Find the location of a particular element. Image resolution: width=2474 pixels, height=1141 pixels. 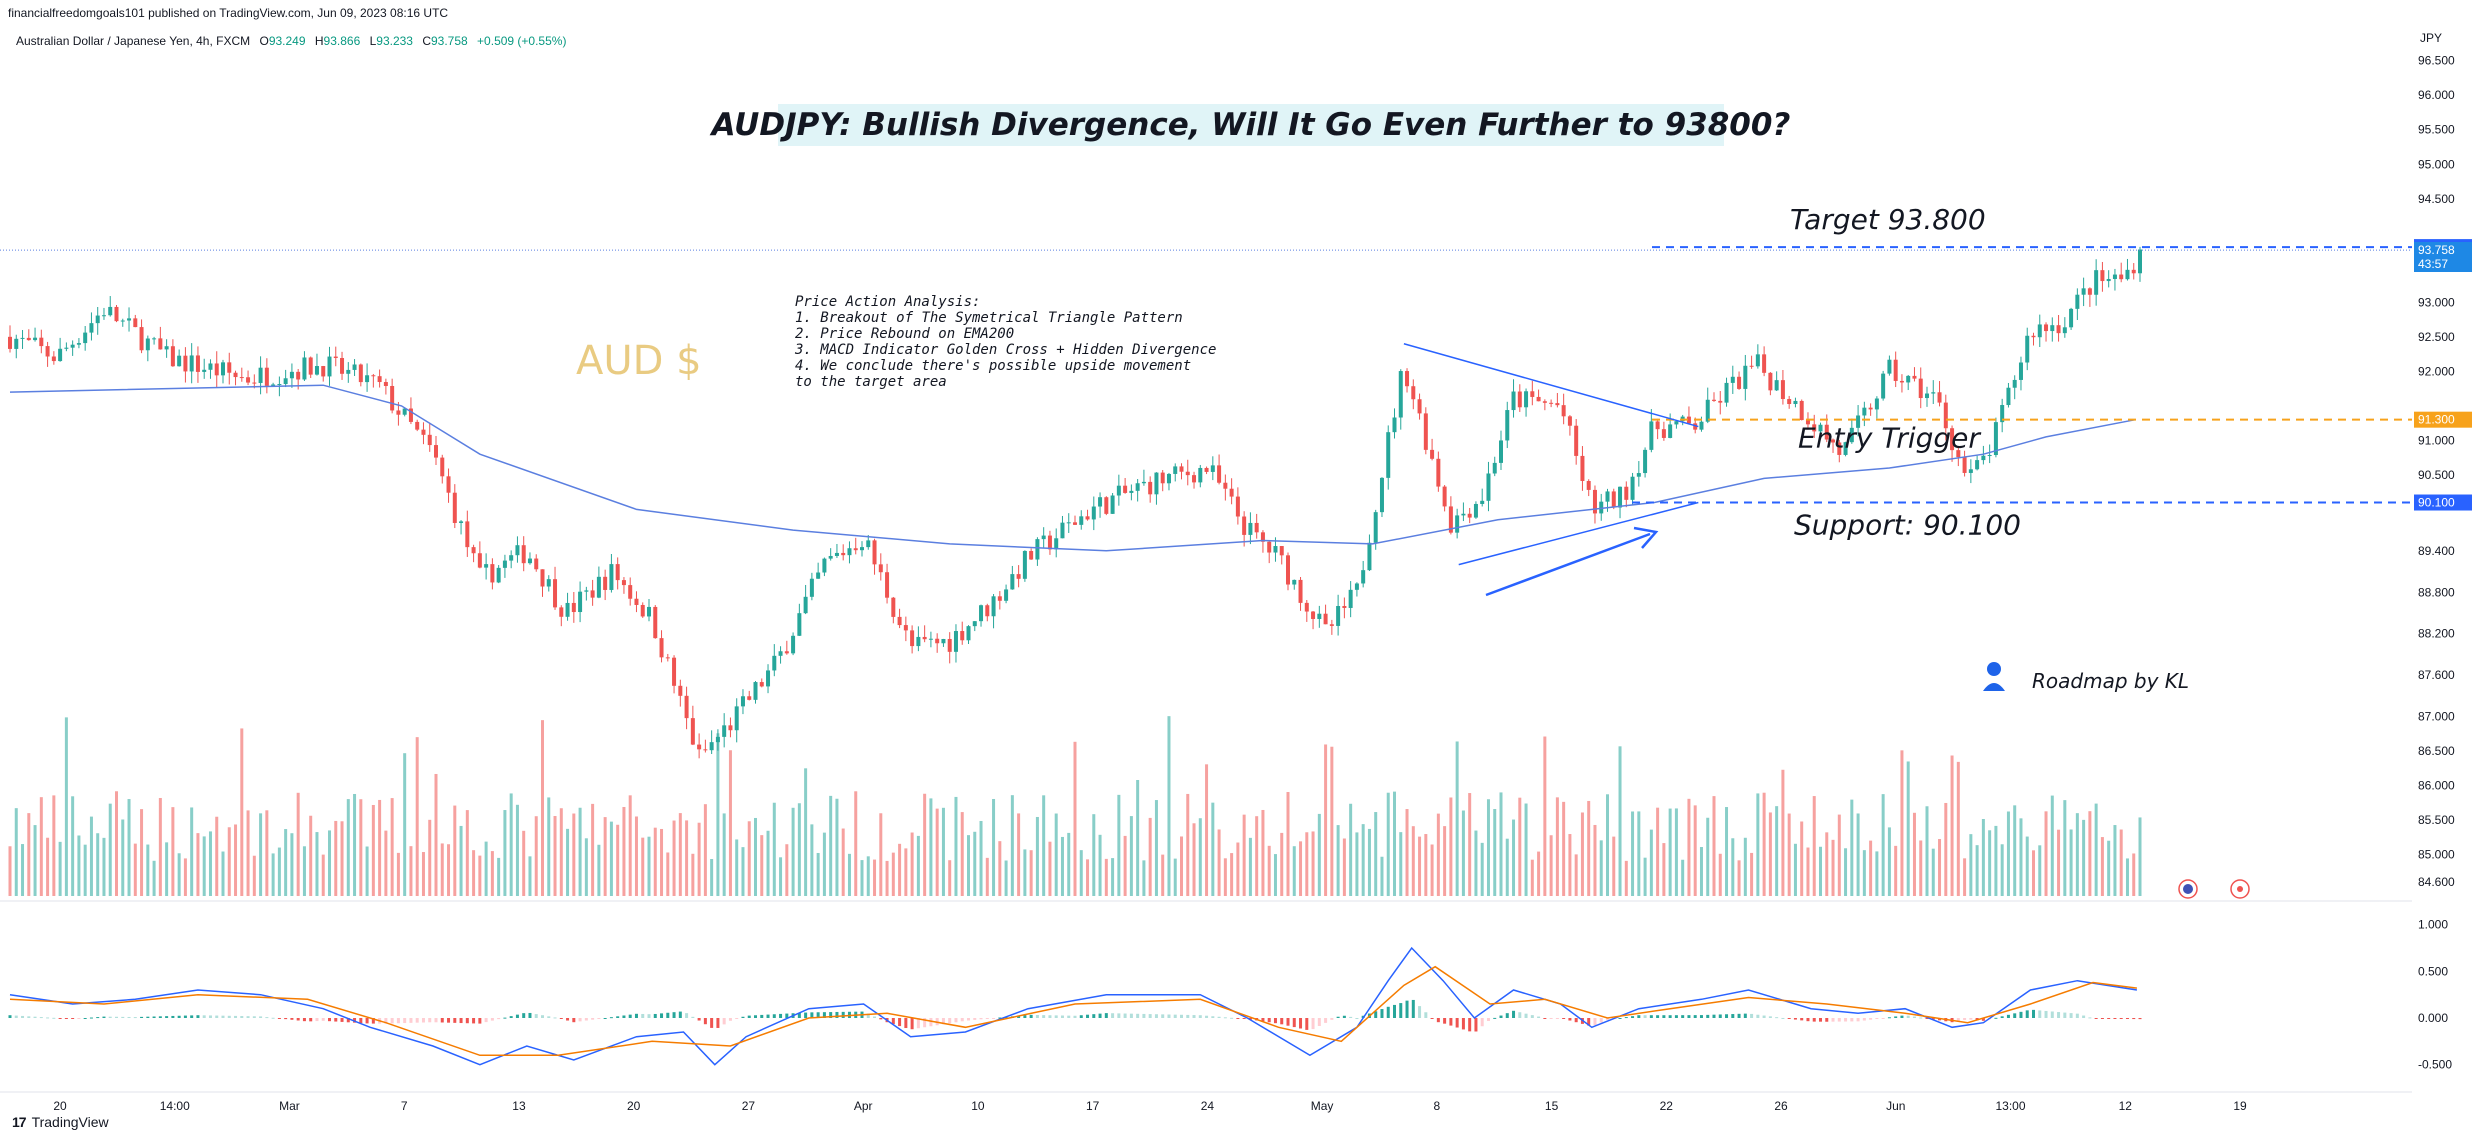

time-tick-label: 27 is located at coordinates (749, 1106).